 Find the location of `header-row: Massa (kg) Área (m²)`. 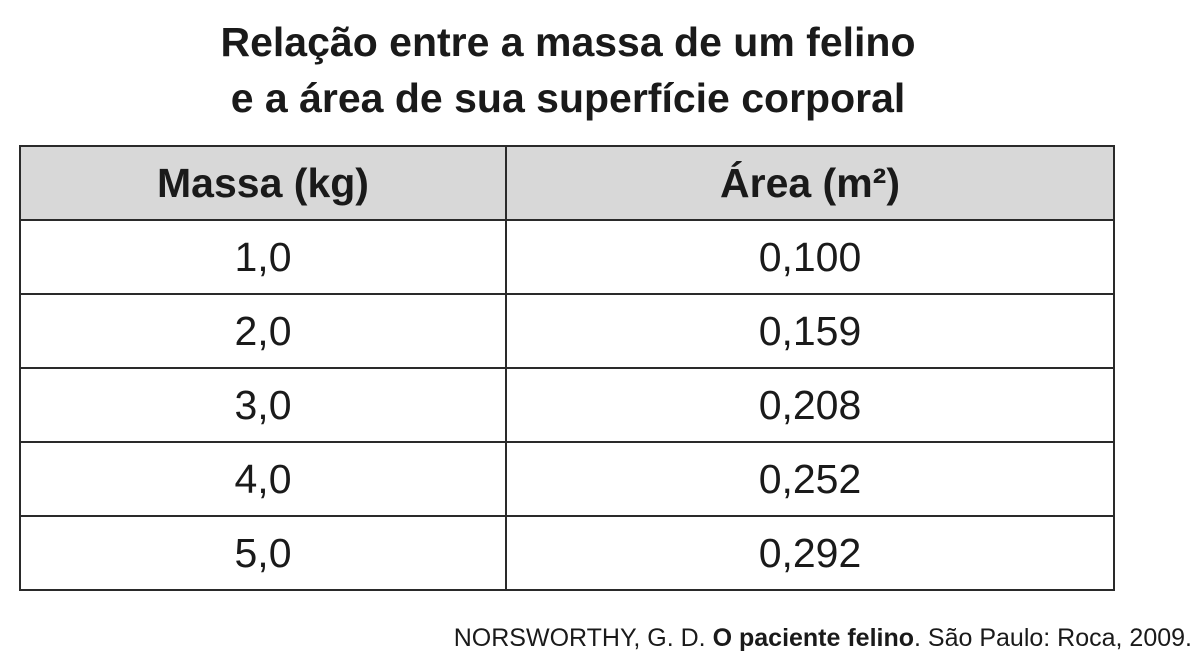

header-row: Massa (kg) Área (m²) is located at coordinates (567, 183).